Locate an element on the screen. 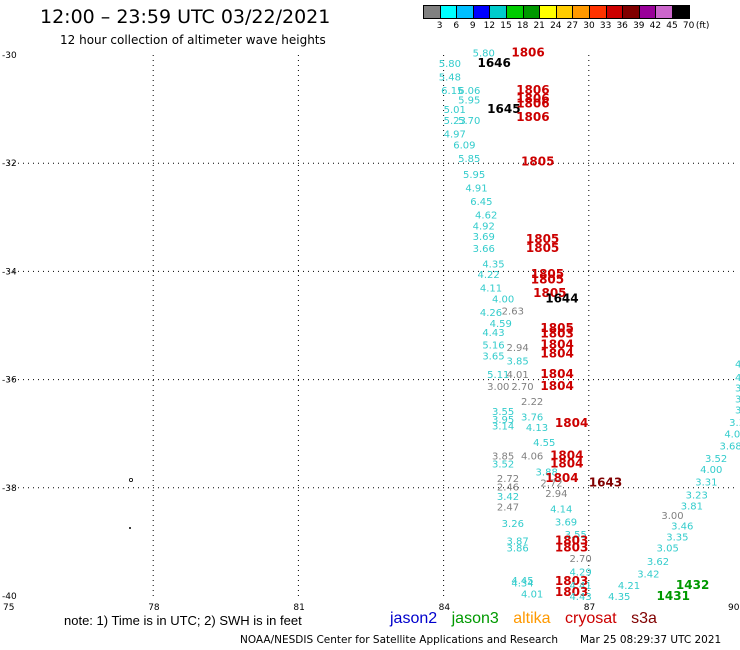 The height and width of the screenshot is (650, 740). wave-height-label: 4.11 is located at coordinates (491, 289).